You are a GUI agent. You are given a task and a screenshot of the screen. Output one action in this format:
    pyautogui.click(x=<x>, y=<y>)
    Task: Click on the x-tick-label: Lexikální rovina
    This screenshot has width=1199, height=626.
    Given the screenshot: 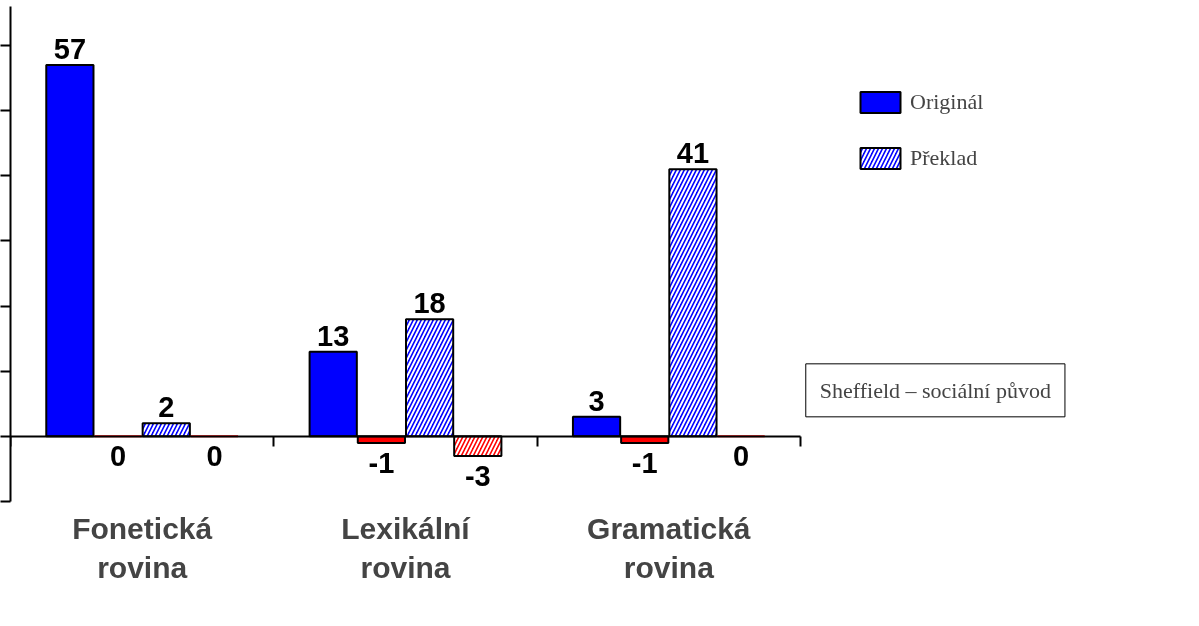 What is the action you would take?
    pyautogui.click(x=406, y=548)
    